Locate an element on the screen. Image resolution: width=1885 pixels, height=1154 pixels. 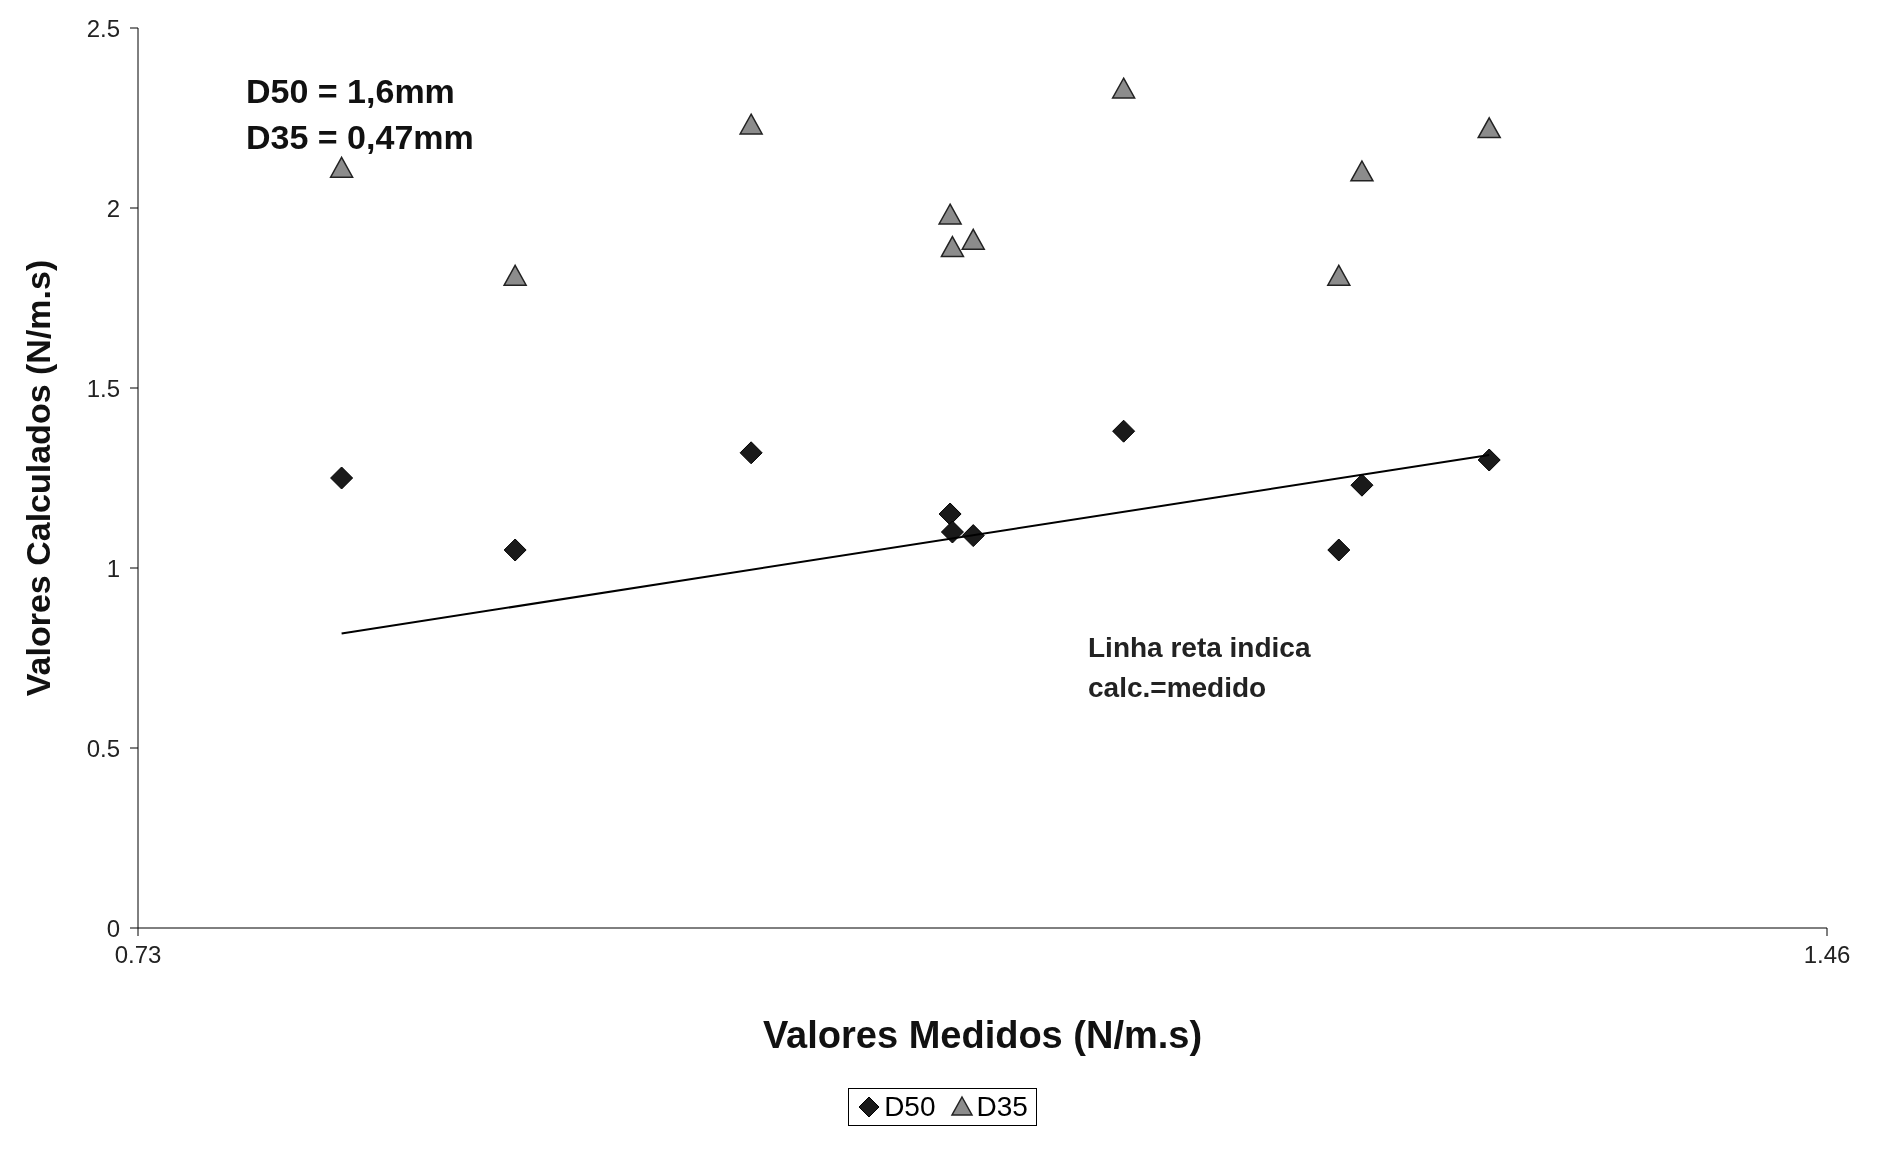
y-tick-label: 0.5 is located at coordinates (103, 748).